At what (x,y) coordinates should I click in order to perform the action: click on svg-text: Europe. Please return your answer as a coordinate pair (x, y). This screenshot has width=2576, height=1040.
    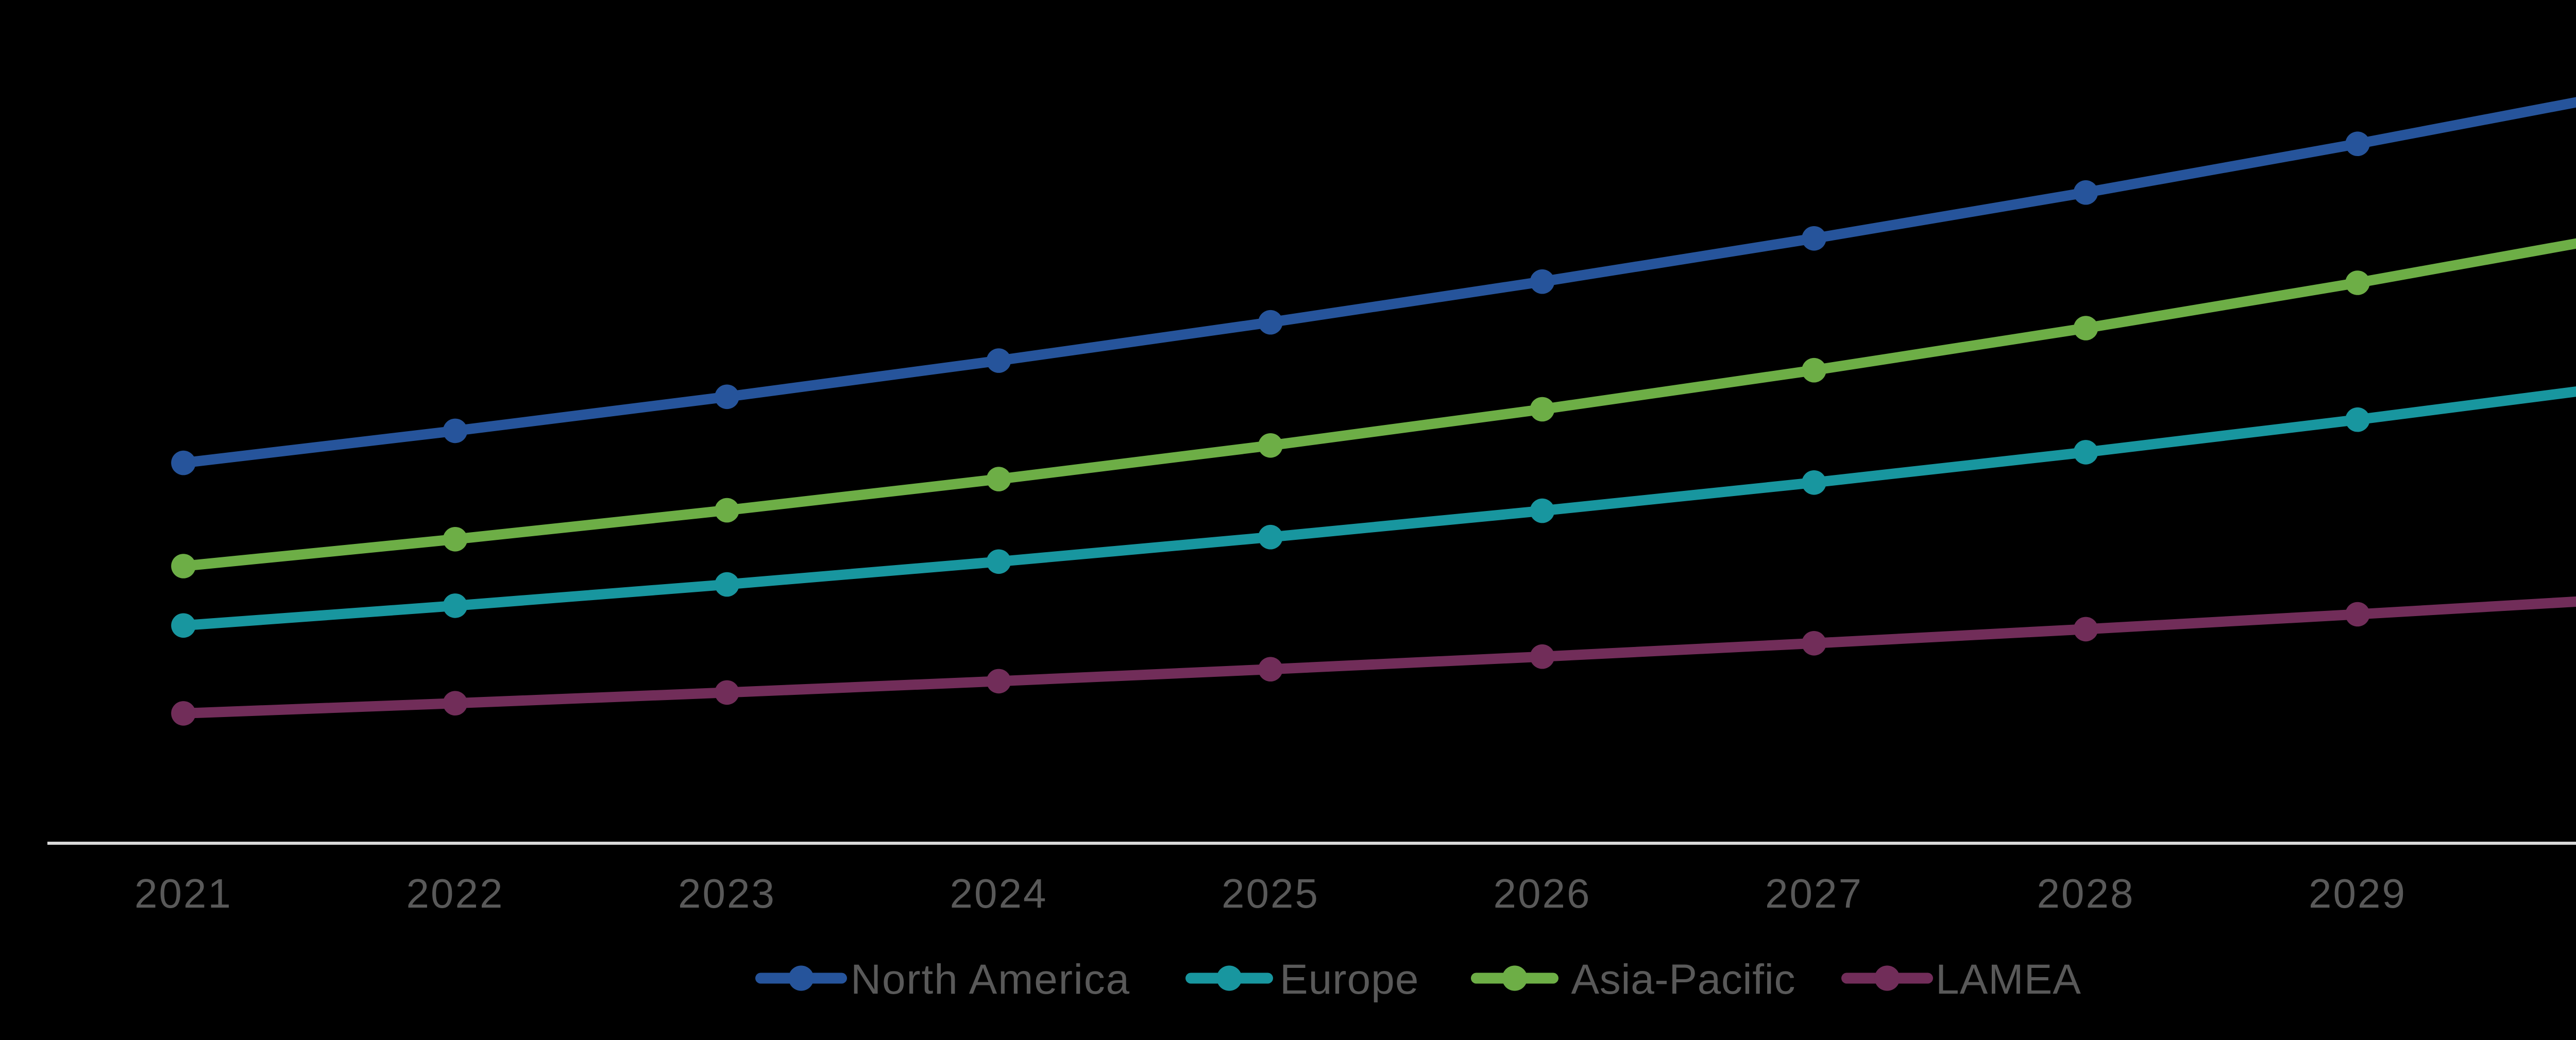
    Looking at the image, I should click on (1349, 979).